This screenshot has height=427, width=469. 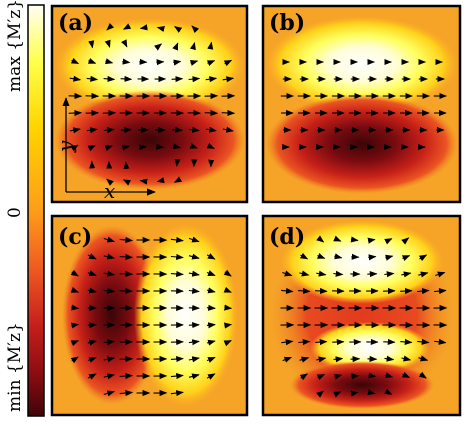 What do you see at coordinates (15, 46) in the screenshot?
I see `colorbar-max-label: max {M′z}` at bounding box center [15, 46].